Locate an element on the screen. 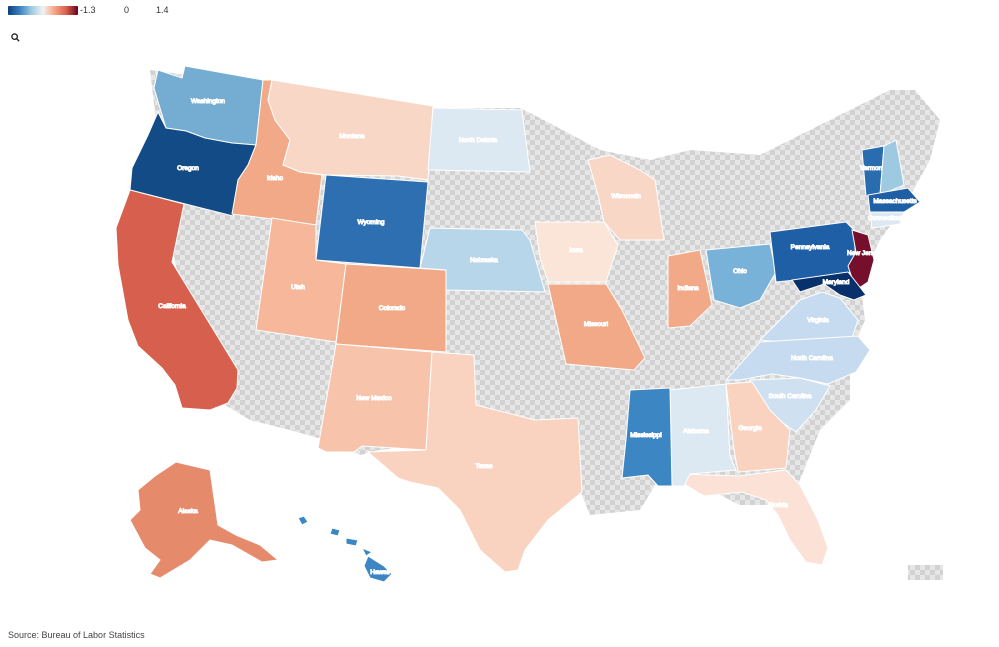  state-iowa: Iowa is located at coordinates (576, 252).